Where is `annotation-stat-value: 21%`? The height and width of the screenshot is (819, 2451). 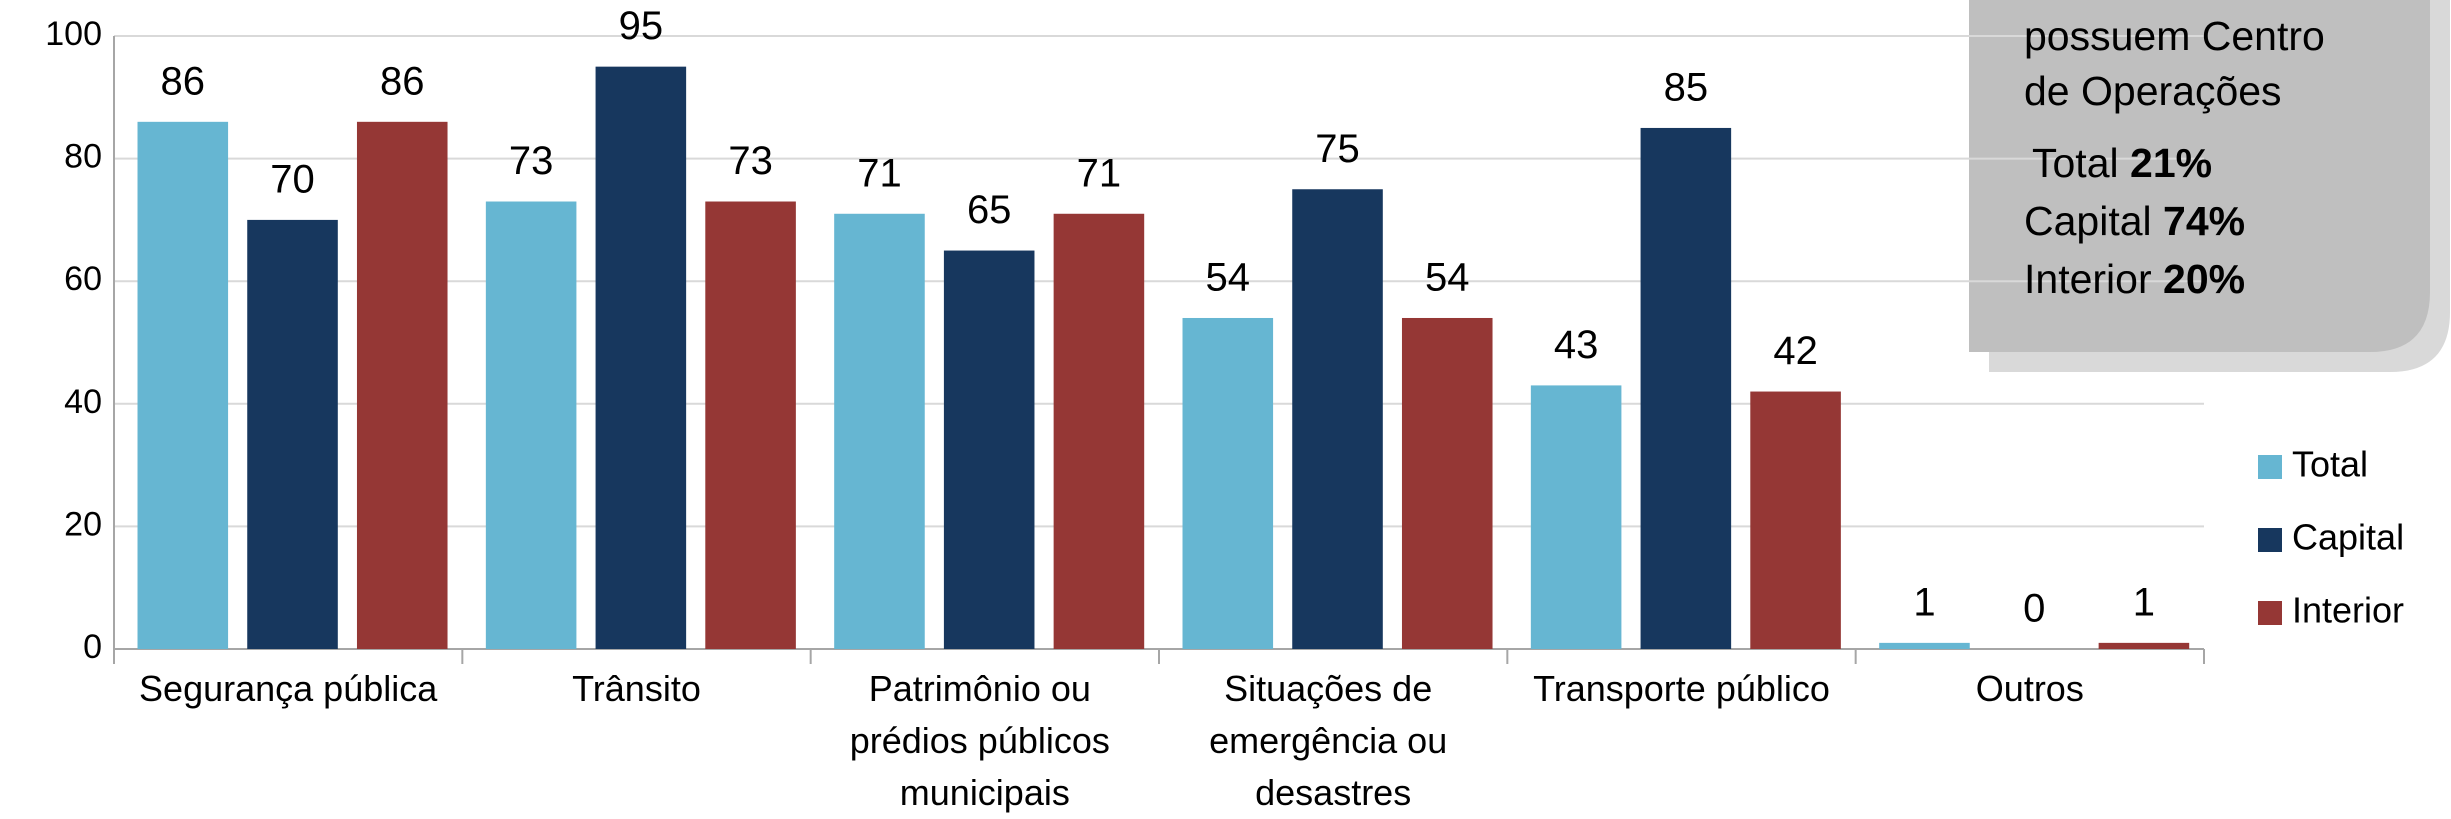
annotation-stat-value: 21% is located at coordinates (2171, 163).